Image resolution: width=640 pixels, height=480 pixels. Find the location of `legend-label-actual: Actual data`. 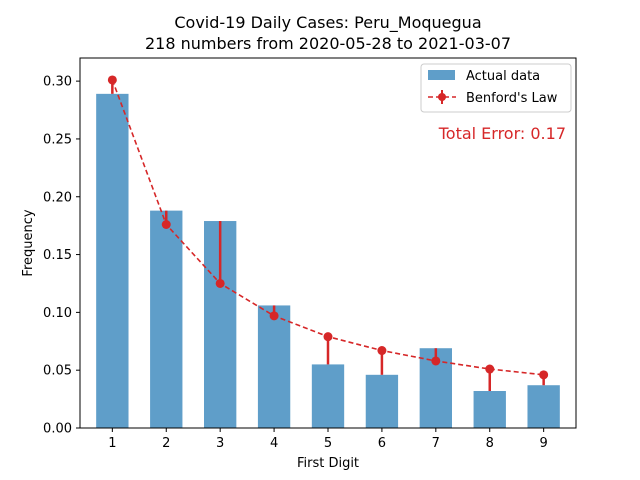

legend-label-actual: Actual data is located at coordinates (503, 76).